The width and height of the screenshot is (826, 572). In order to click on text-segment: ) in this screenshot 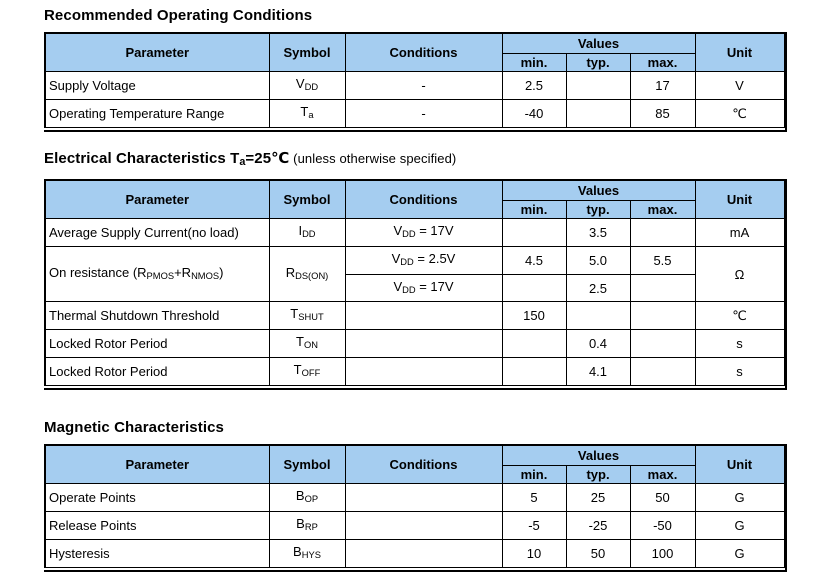, I will do `click(221, 272)`.